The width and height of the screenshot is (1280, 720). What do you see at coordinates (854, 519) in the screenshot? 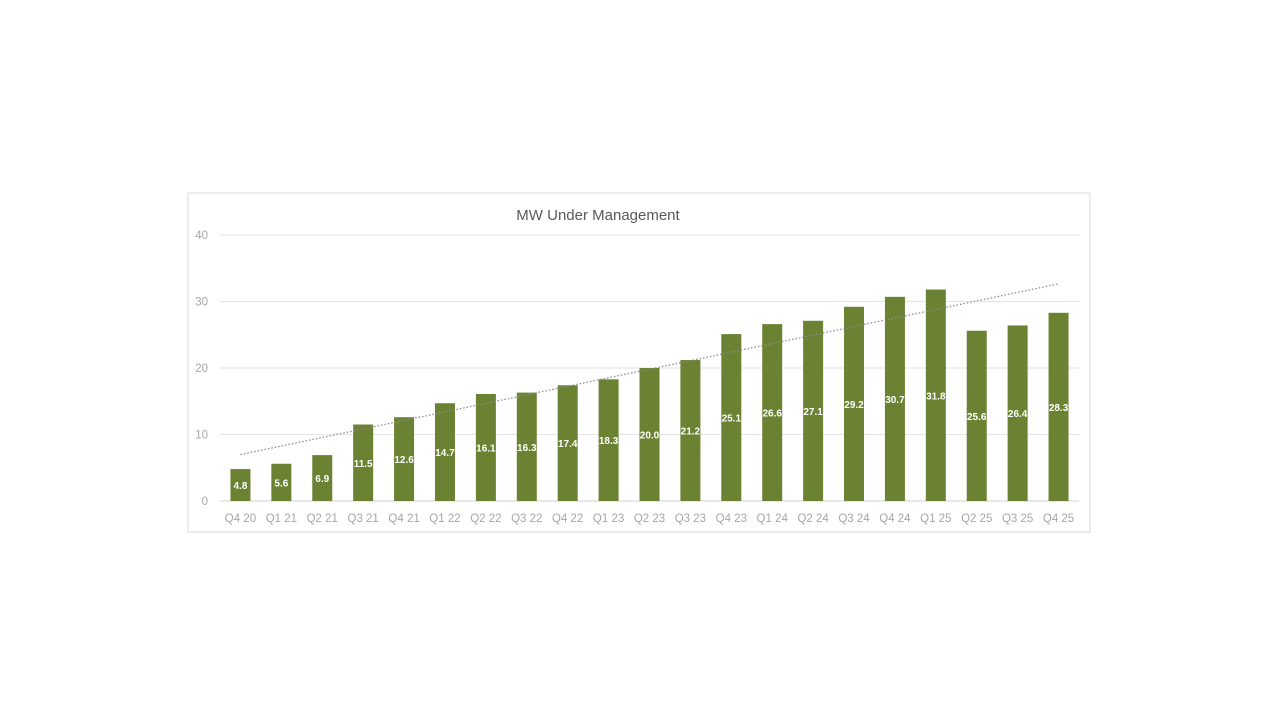
I see `x-tick-label: Q3 24` at bounding box center [854, 519].